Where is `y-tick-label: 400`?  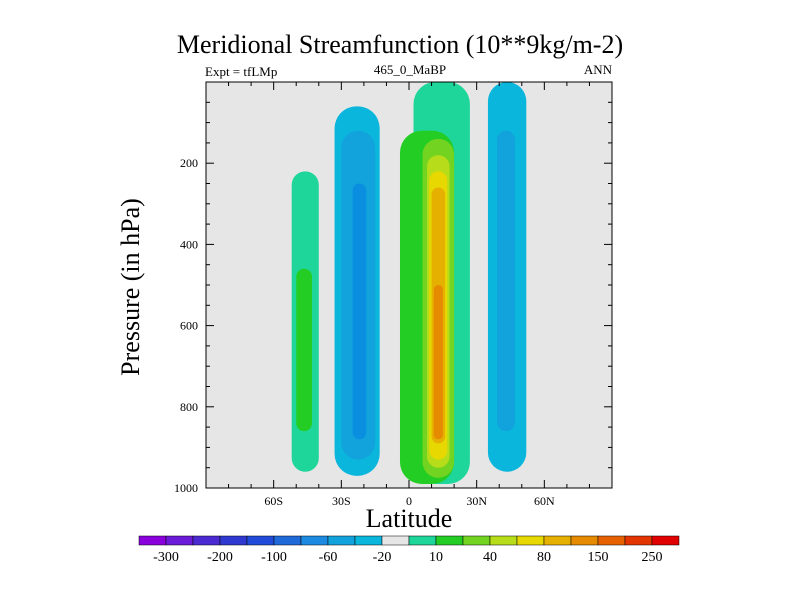
y-tick-label: 400 is located at coordinates (189, 244).